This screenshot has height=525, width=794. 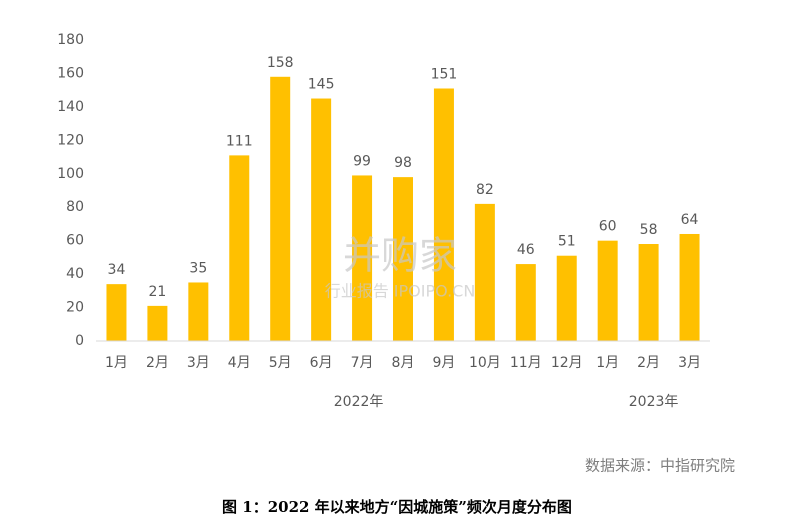 What do you see at coordinates (567, 242) in the screenshot?
I see `value-label: 51` at bounding box center [567, 242].